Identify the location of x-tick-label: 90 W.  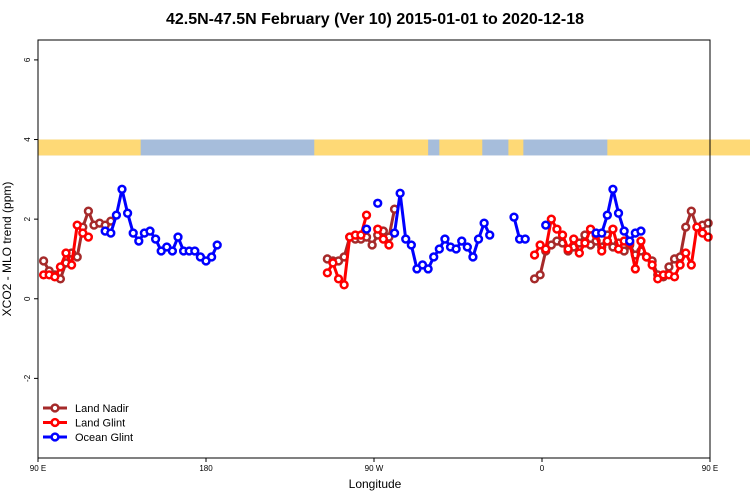
(374, 468).